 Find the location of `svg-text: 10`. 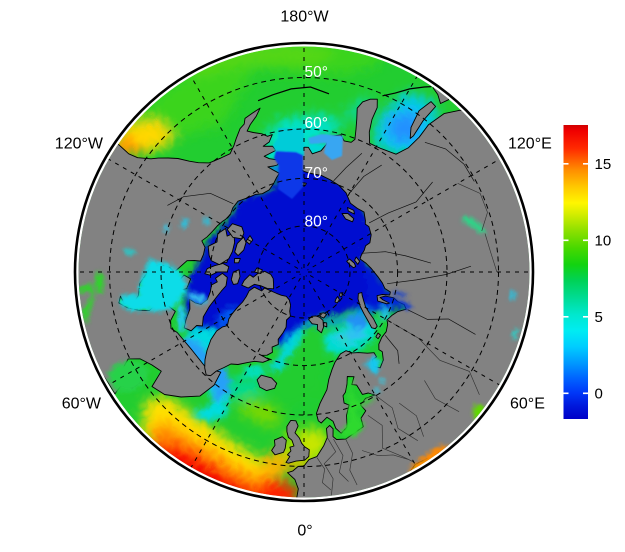

svg-text: 10 is located at coordinates (603, 240).